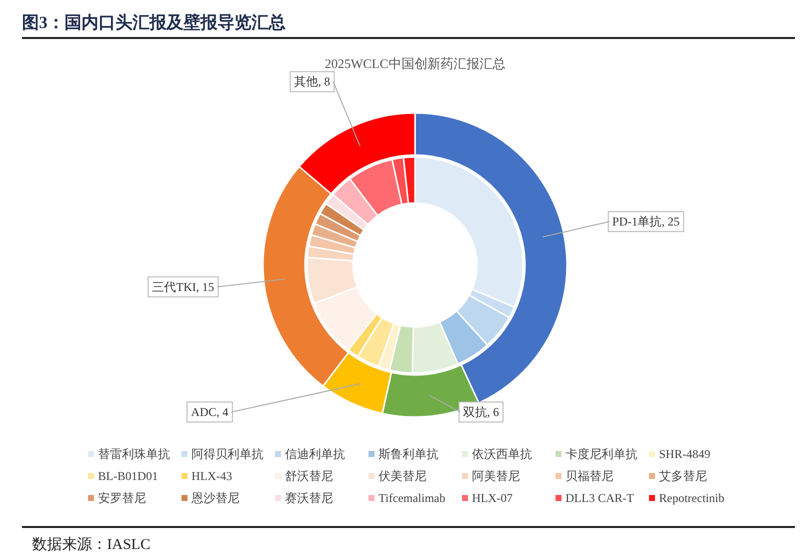 The height and width of the screenshot is (556, 810). I want to click on legend-label: Repotrectinib, so click(691, 498).